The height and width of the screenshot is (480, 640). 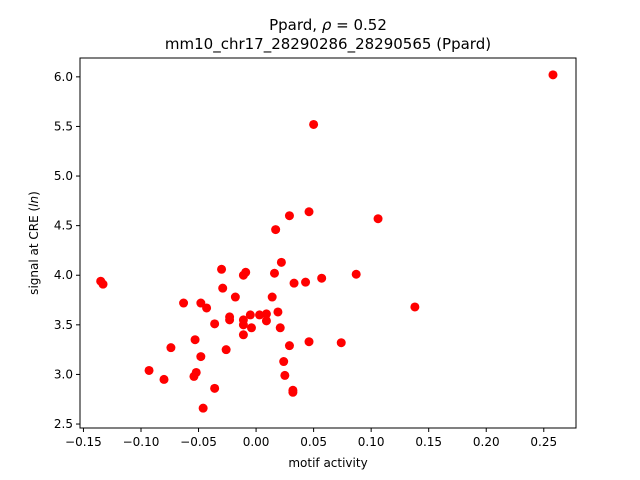 I want to click on x-tick-label: 0.20, so click(x=486, y=442).